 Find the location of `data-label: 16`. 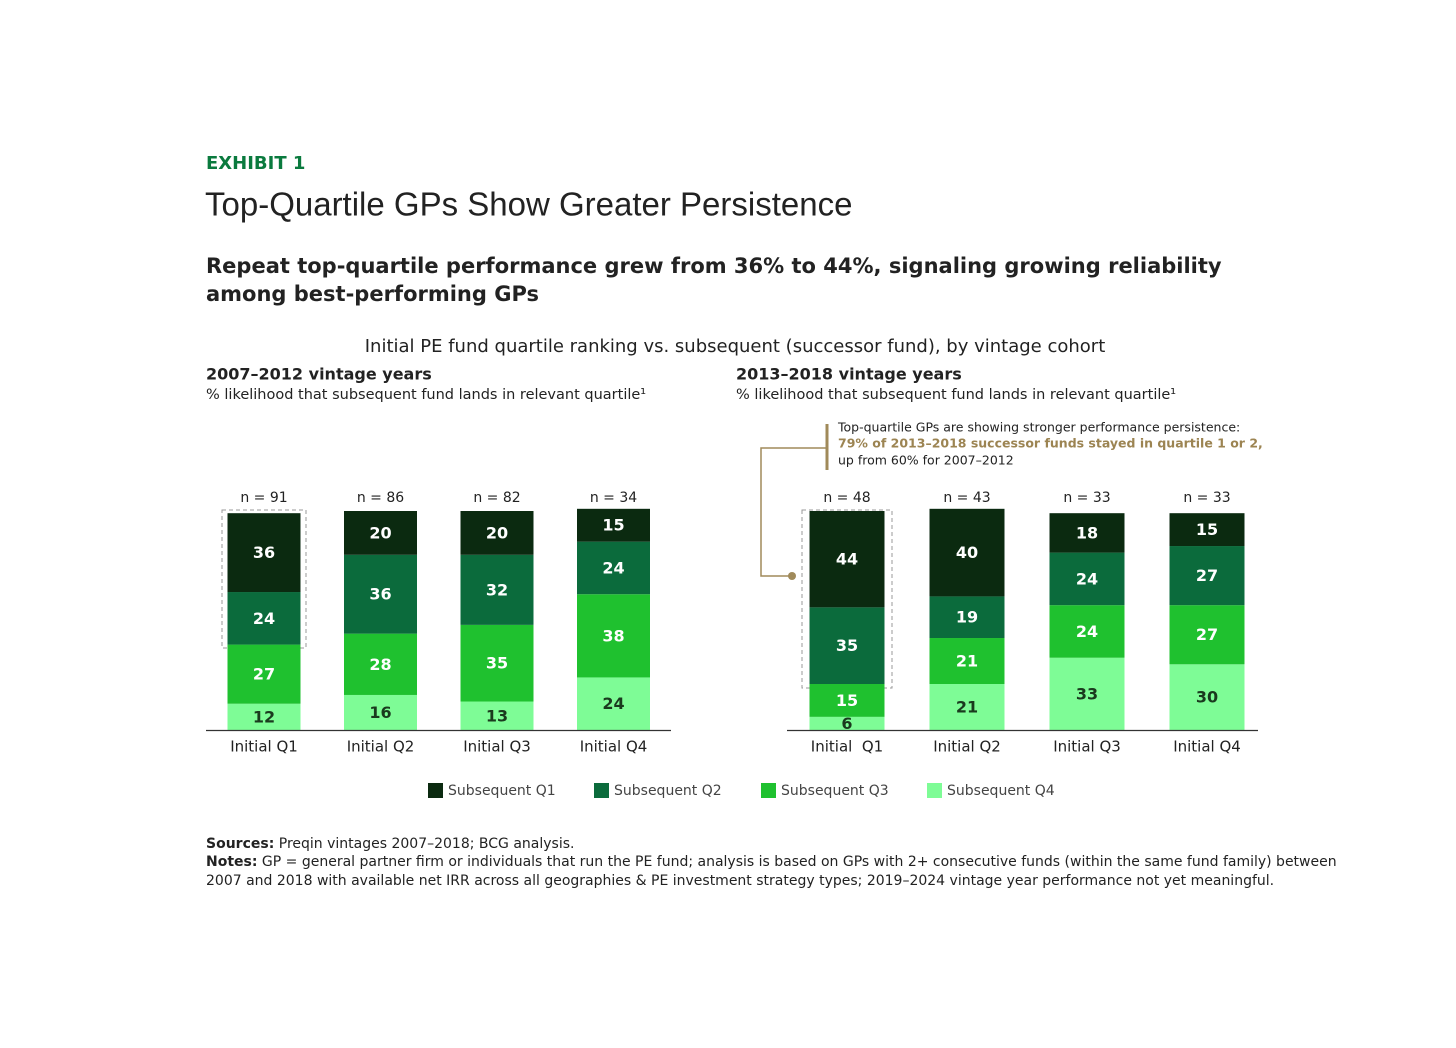

data-label: 16 is located at coordinates (380, 712).